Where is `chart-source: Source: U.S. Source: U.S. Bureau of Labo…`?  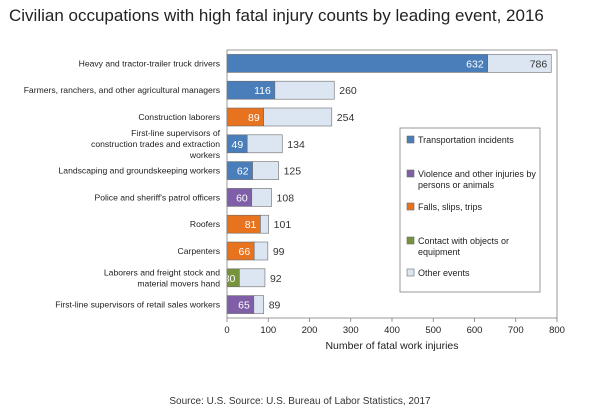 chart-source: Source: U.S. Source: U.S. Bureau of Labo… is located at coordinates (300, 401).